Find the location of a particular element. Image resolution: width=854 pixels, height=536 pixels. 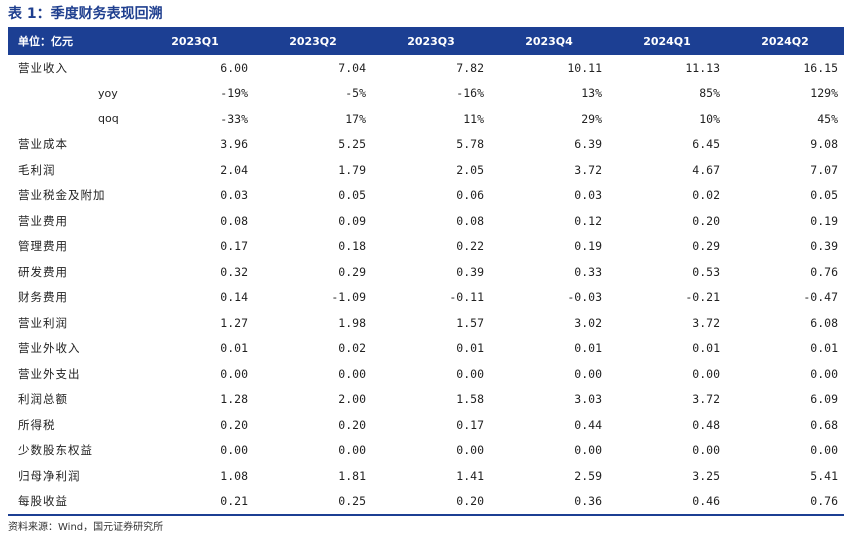

row-label: 利润总额 is located at coordinates (43, 399).